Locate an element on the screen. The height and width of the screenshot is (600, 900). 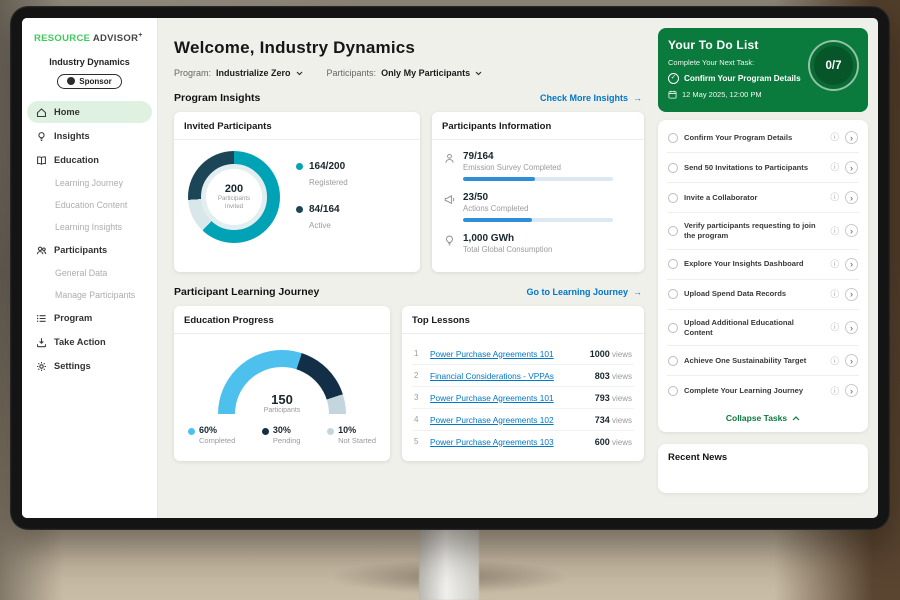
invited-donut-chart: 200 Participants Invited is located at coordinates (234, 197).